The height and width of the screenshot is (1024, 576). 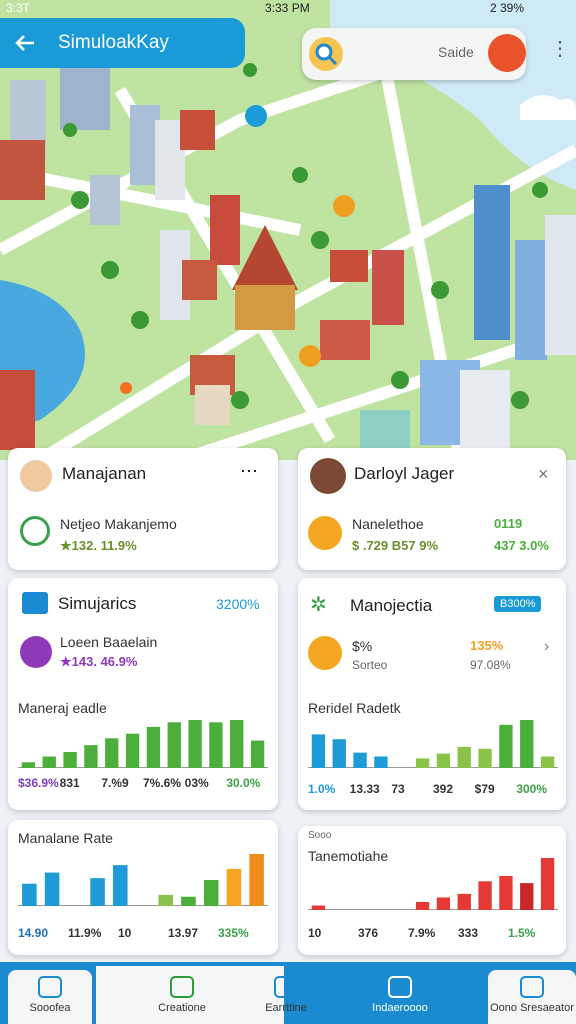 I want to click on chart-label: 73, so click(x=398, y=789).